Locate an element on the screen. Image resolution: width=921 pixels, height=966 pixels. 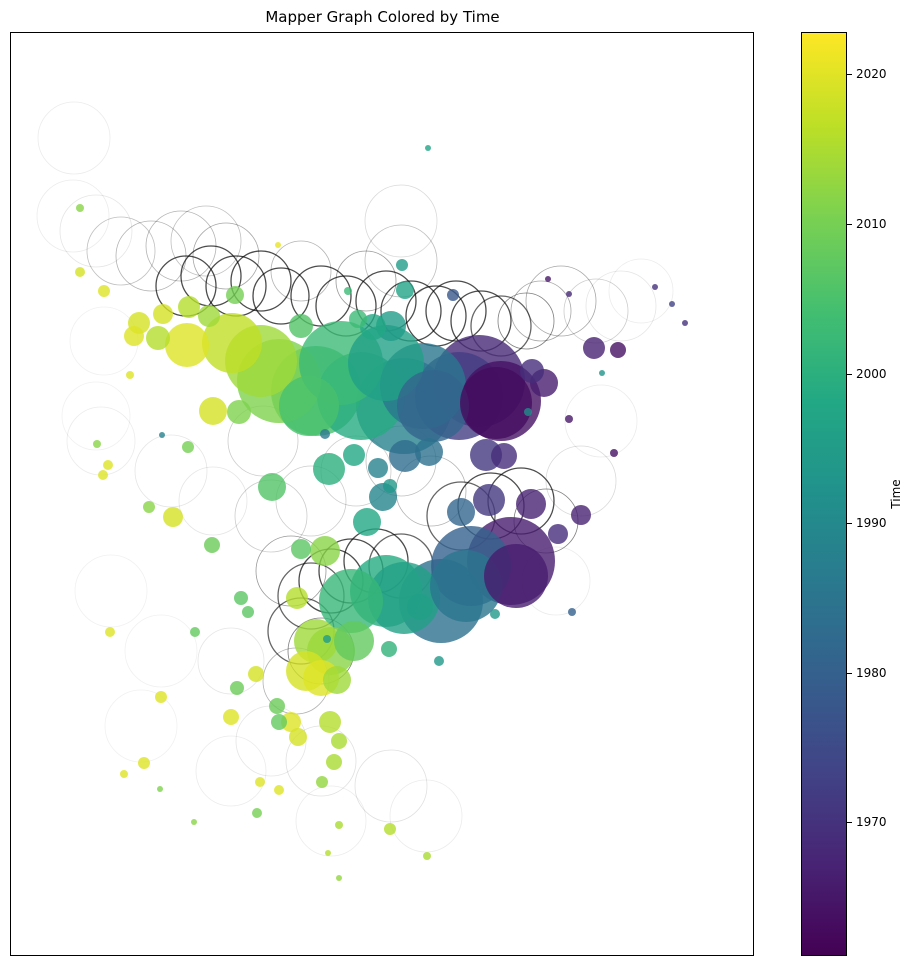
colorbar-tick-label: 2020 is located at coordinates (871, 74).